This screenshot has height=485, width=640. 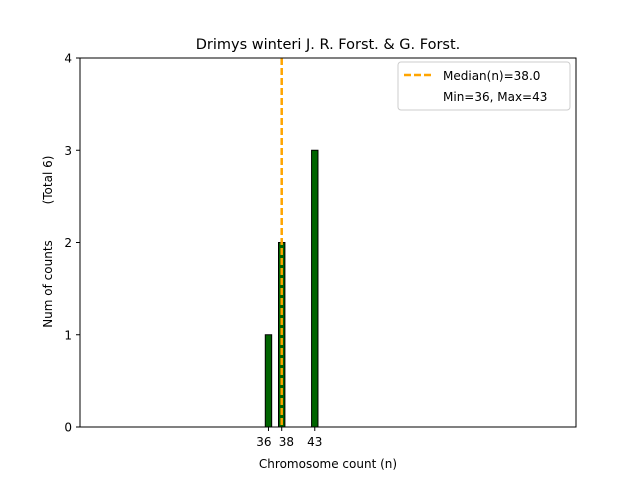 I want to click on legend: Median(n)=38.0 Min=36, Max=43, so click(x=484, y=86).